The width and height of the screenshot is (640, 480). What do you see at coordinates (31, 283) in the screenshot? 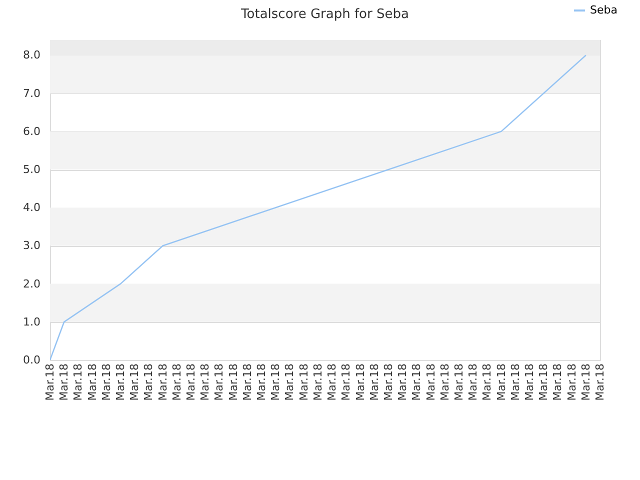
I see `y-tick-label: 2.0` at bounding box center [31, 283].